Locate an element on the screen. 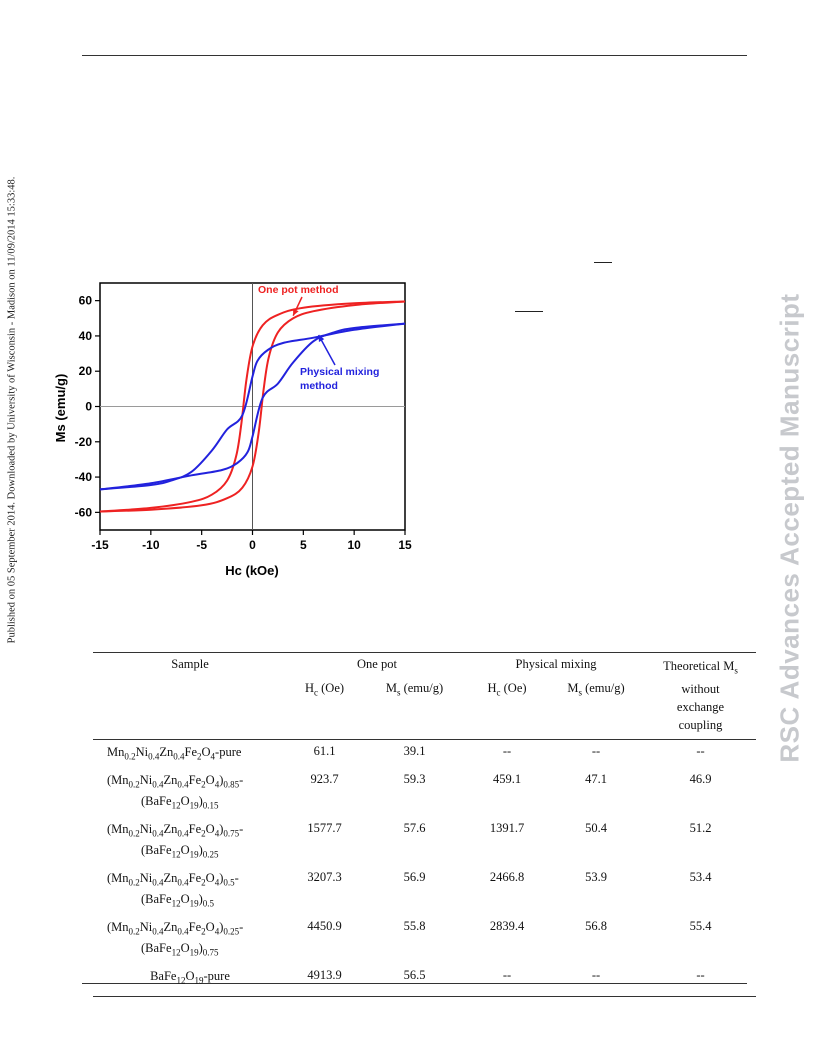 This screenshot has width=816, height=1056. annotation-one-pot-arrow-head is located at coordinates (296, 312).